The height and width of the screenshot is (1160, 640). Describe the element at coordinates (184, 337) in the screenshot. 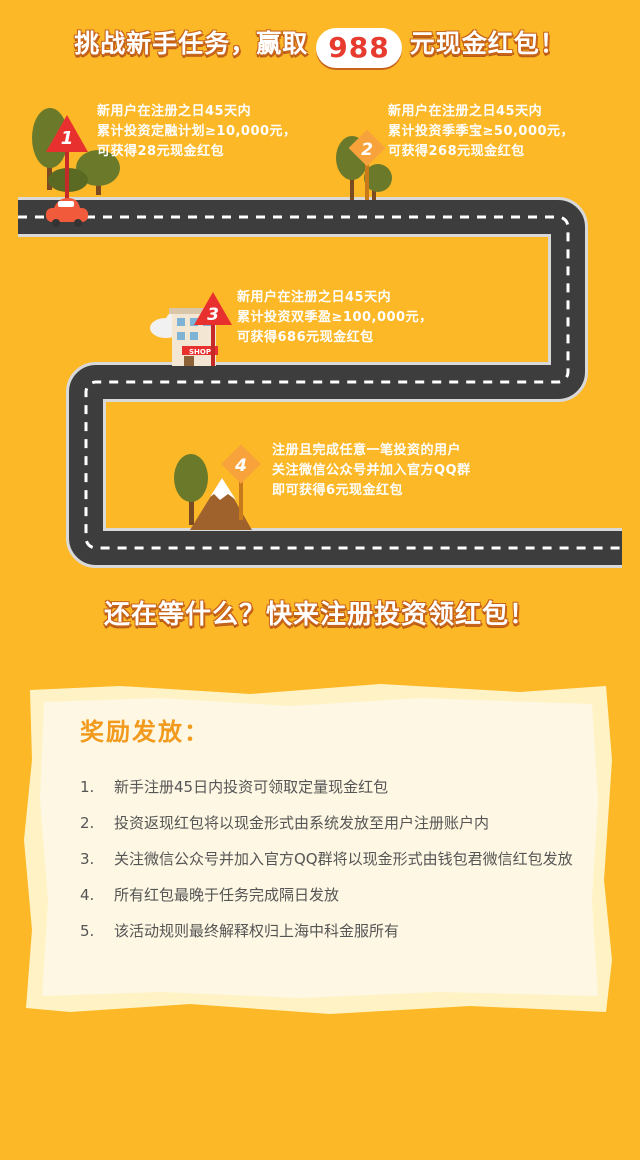

I see `shop-building-icon` at that location.